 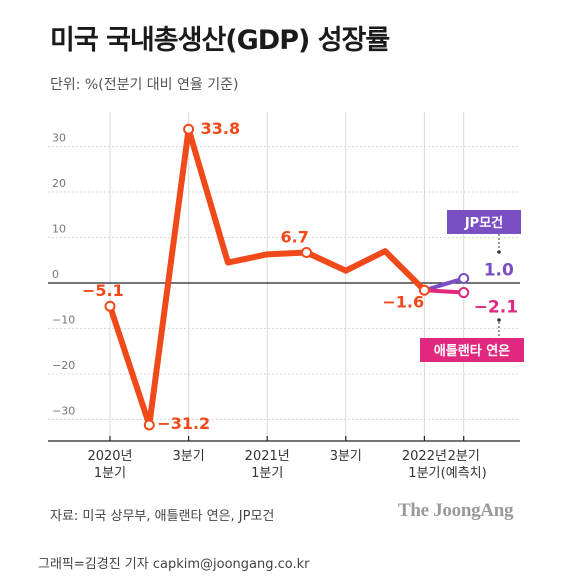 What do you see at coordinates (63, 320) in the screenshot?
I see `y-tick-label: −10` at bounding box center [63, 320].